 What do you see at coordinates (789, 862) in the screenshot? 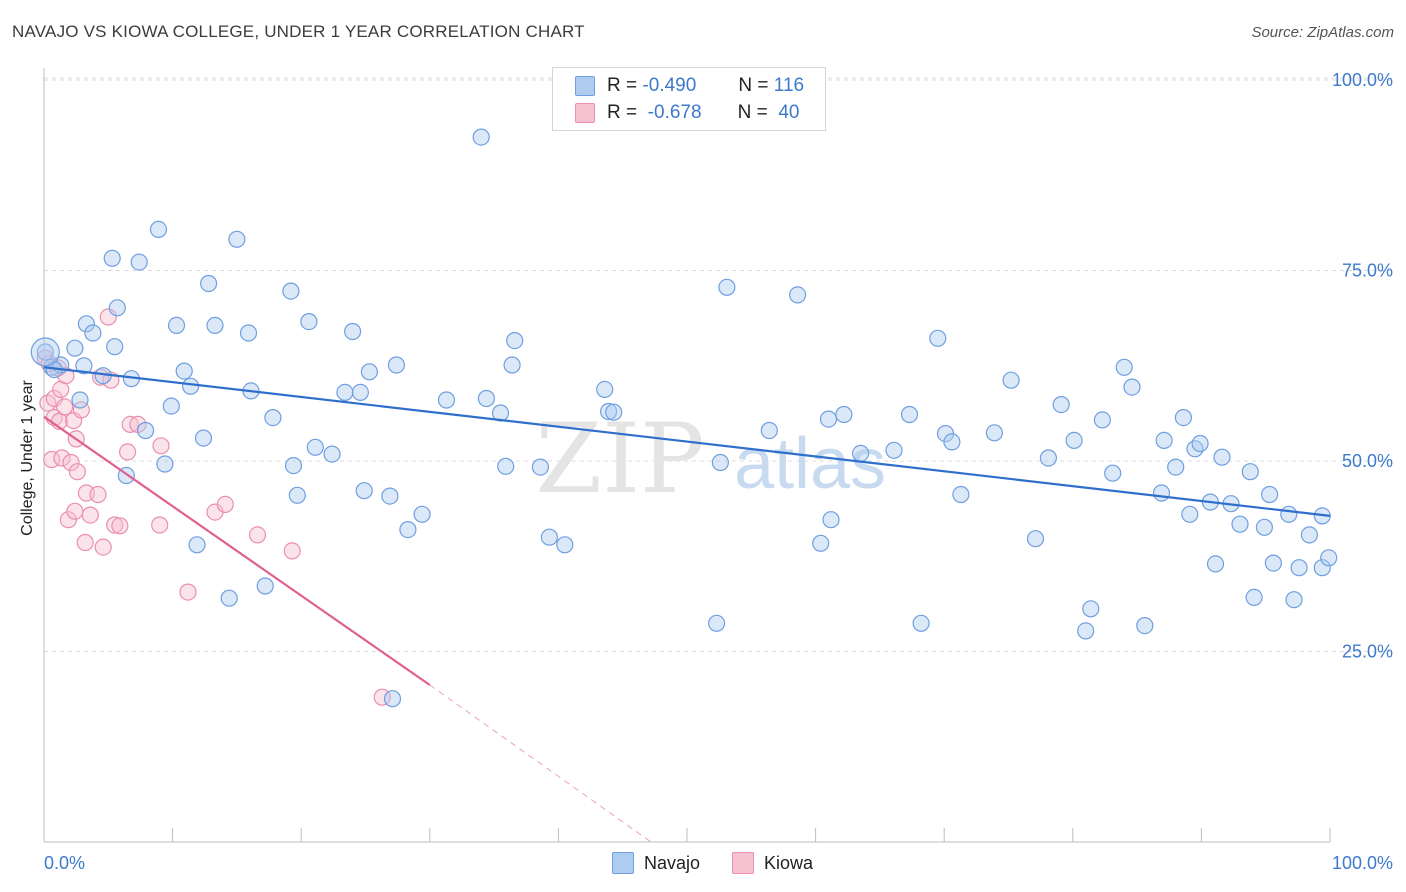
I see `legend-kiowa-label: Kiowa` at bounding box center [789, 862].